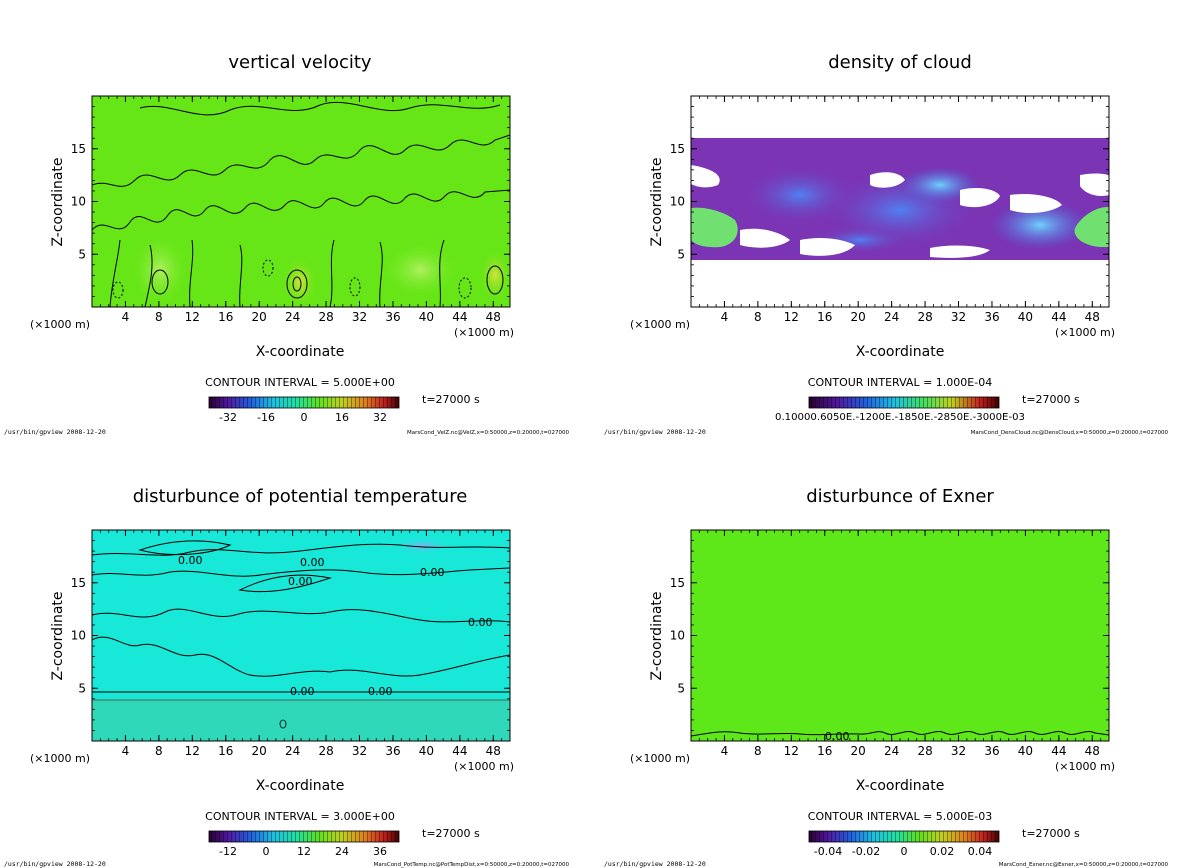 This screenshot has height=868, width=1200. What do you see at coordinates (228, 851) in the screenshot?
I see `colorbar-tick-label: -12` at bounding box center [228, 851].